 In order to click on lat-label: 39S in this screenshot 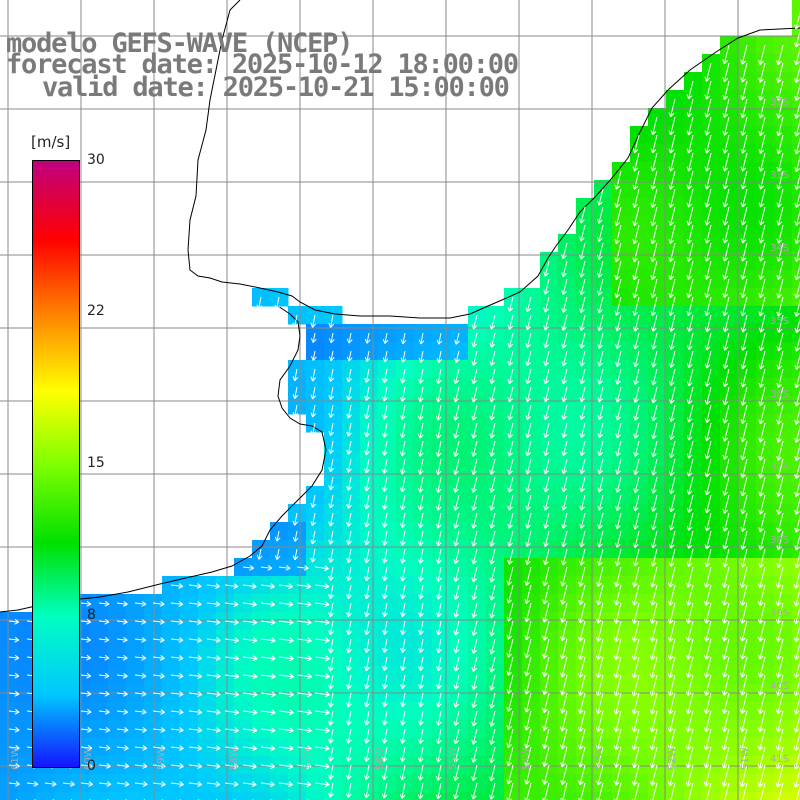, I will do `click(779, 613)`.